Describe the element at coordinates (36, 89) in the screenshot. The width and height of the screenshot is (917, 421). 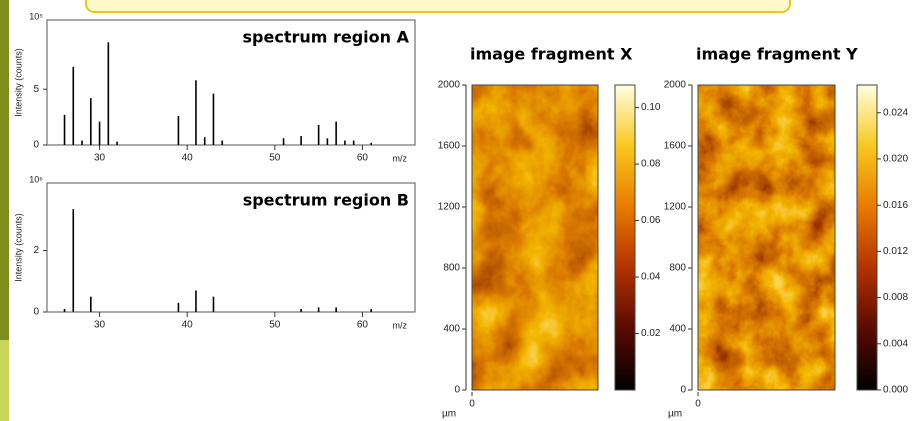
I see `y-tick-label: 5` at that location.